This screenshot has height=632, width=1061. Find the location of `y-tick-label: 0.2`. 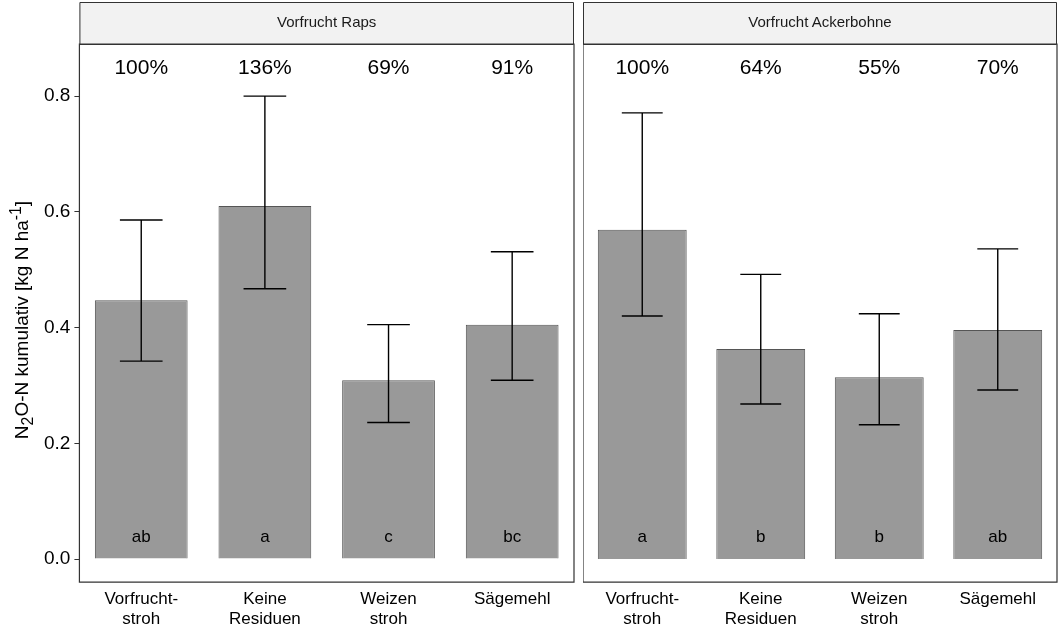

y-tick-label: 0.2 is located at coordinates (57, 442).